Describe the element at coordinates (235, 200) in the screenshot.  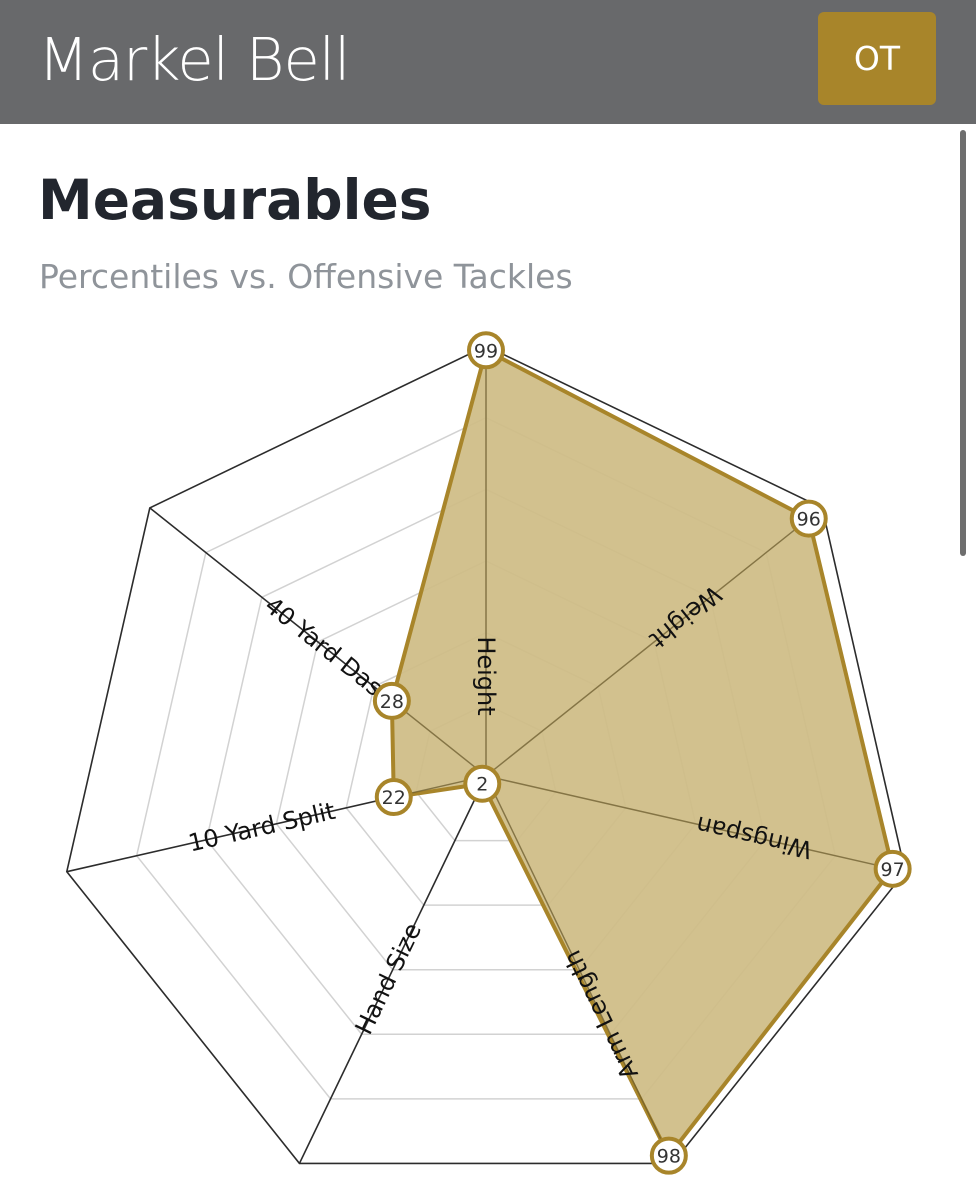
I see `section-title: Measurables` at that location.